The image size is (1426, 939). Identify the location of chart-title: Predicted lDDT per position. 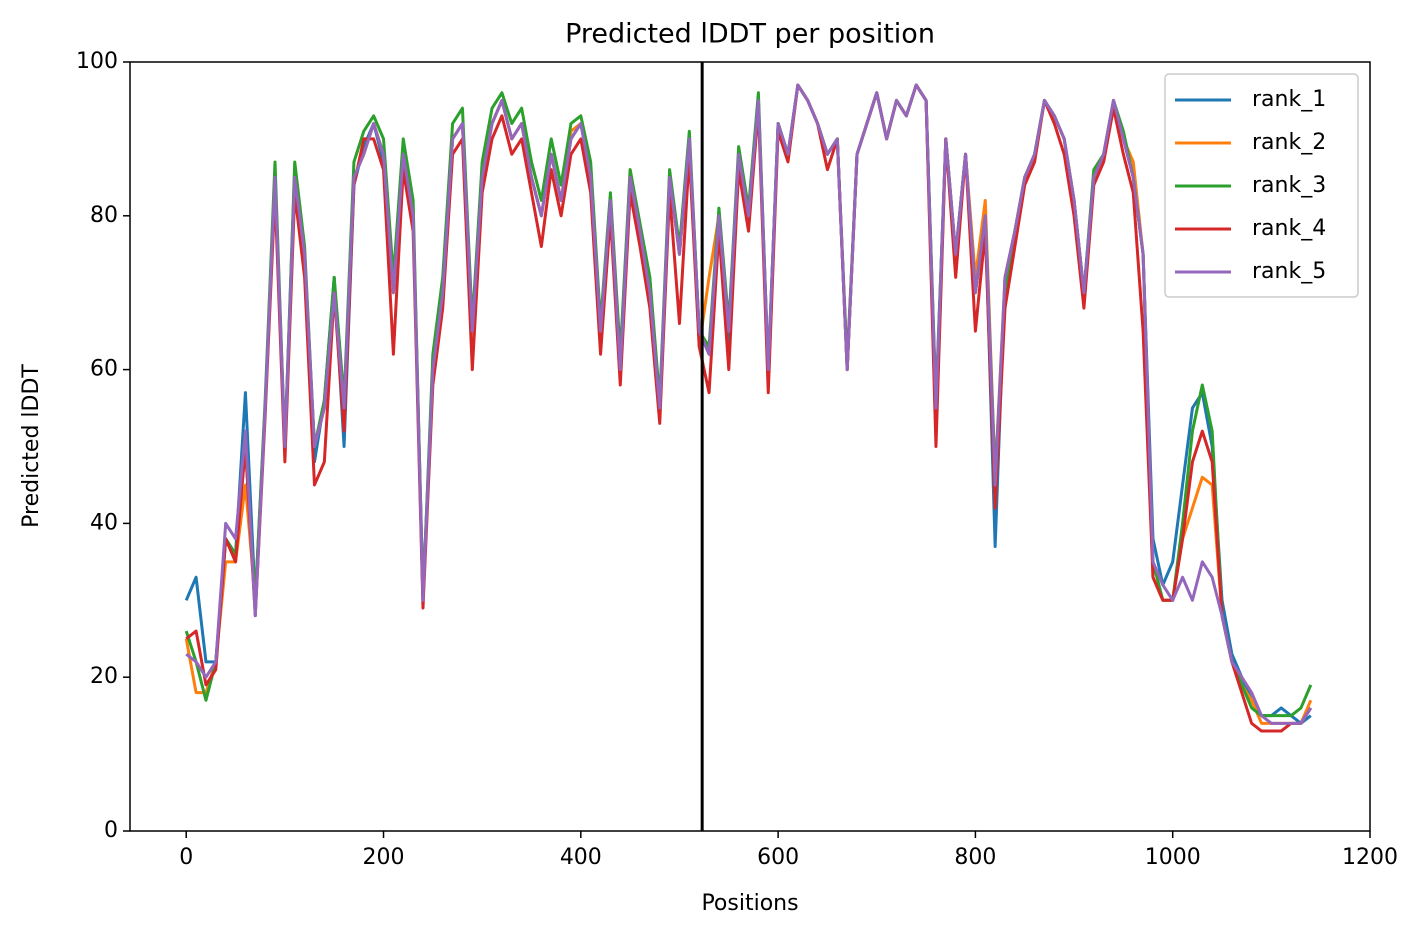
(750, 34).